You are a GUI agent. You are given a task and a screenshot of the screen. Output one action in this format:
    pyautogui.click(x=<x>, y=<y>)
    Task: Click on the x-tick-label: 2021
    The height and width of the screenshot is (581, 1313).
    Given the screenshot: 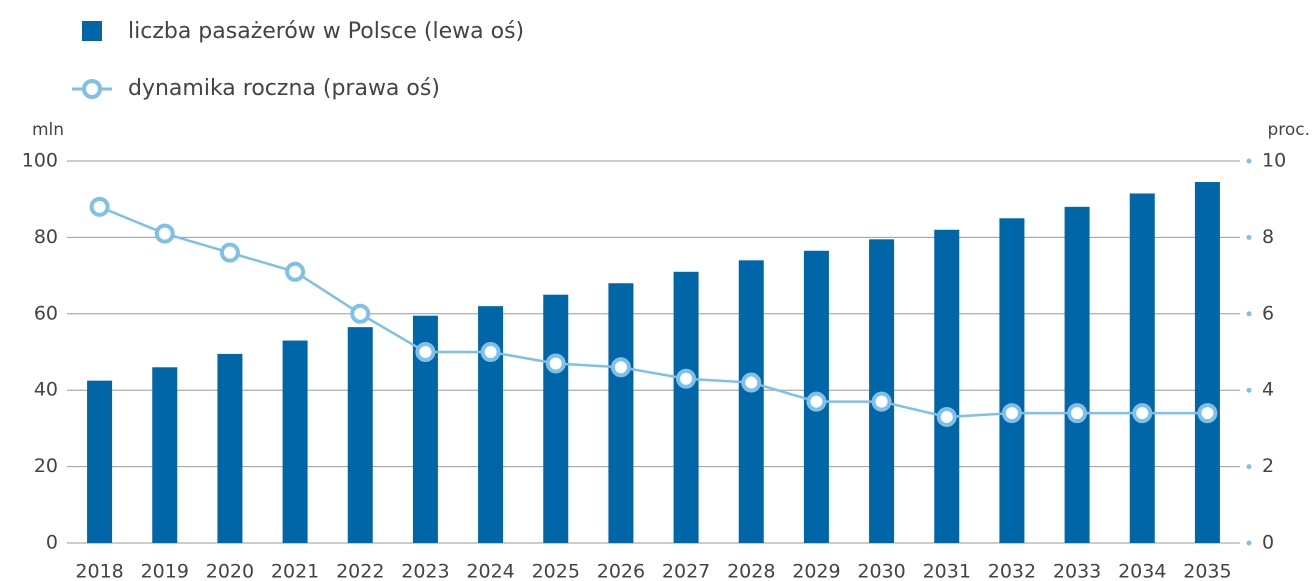 What is the action you would take?
    pyautogui.click(x=295, y=571)
    